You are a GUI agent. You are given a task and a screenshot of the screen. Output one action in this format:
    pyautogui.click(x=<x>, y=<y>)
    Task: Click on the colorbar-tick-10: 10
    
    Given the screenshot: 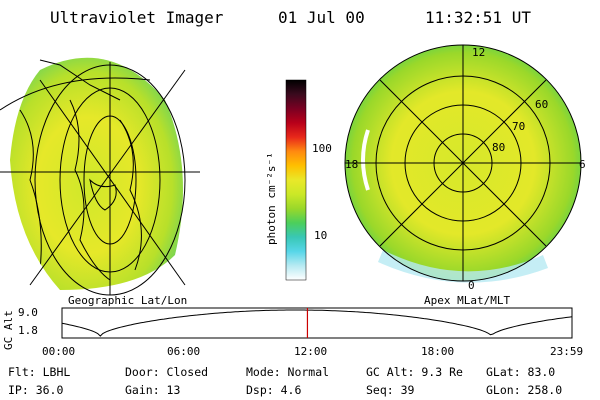 What is the action you would take?
    pyautogui.click(x=321, y=235)
    